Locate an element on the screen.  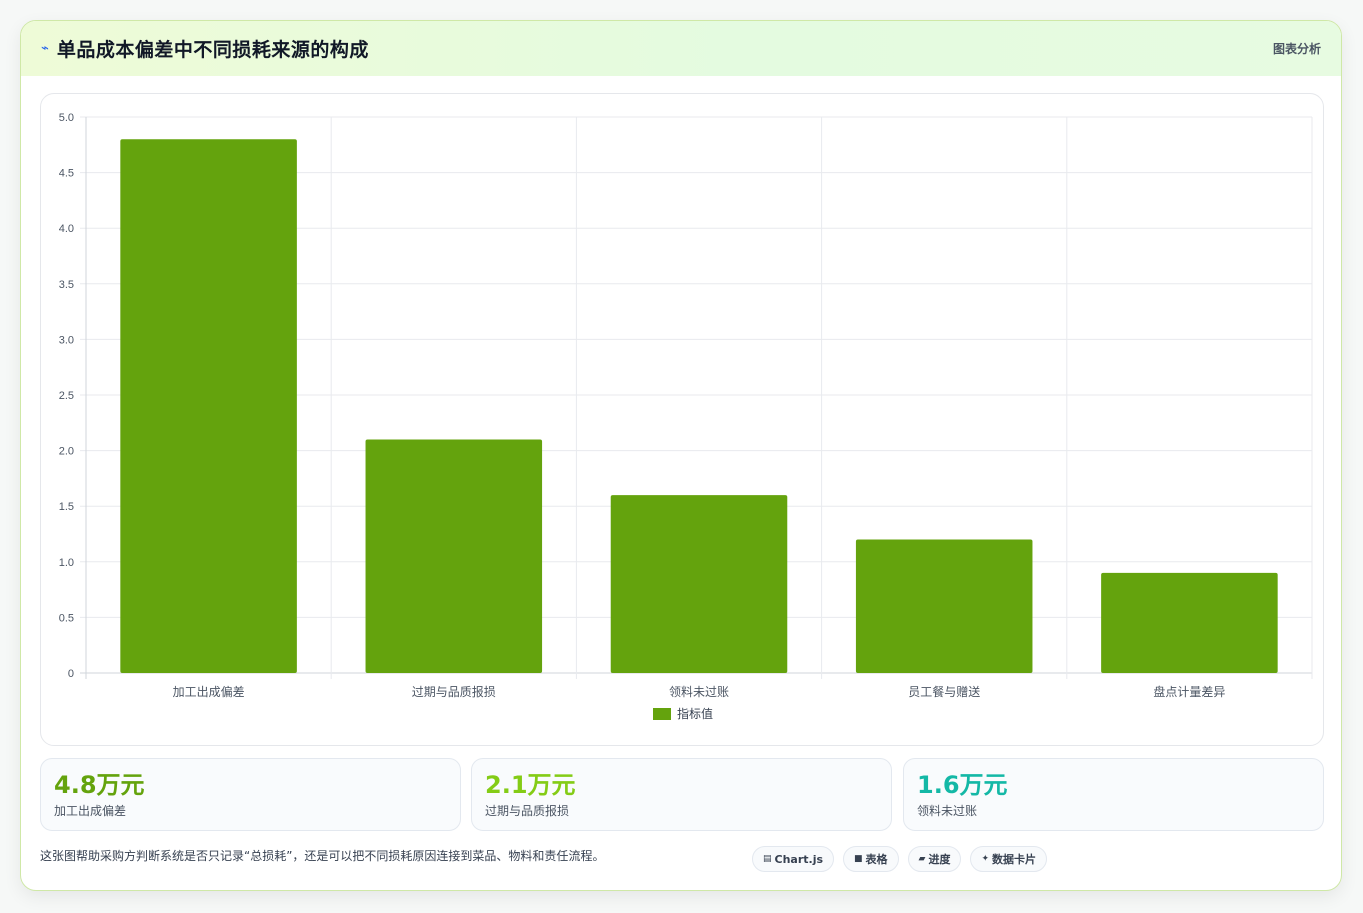
kpi-label: 加工出成偏差 is located at coordinates (90, 811).